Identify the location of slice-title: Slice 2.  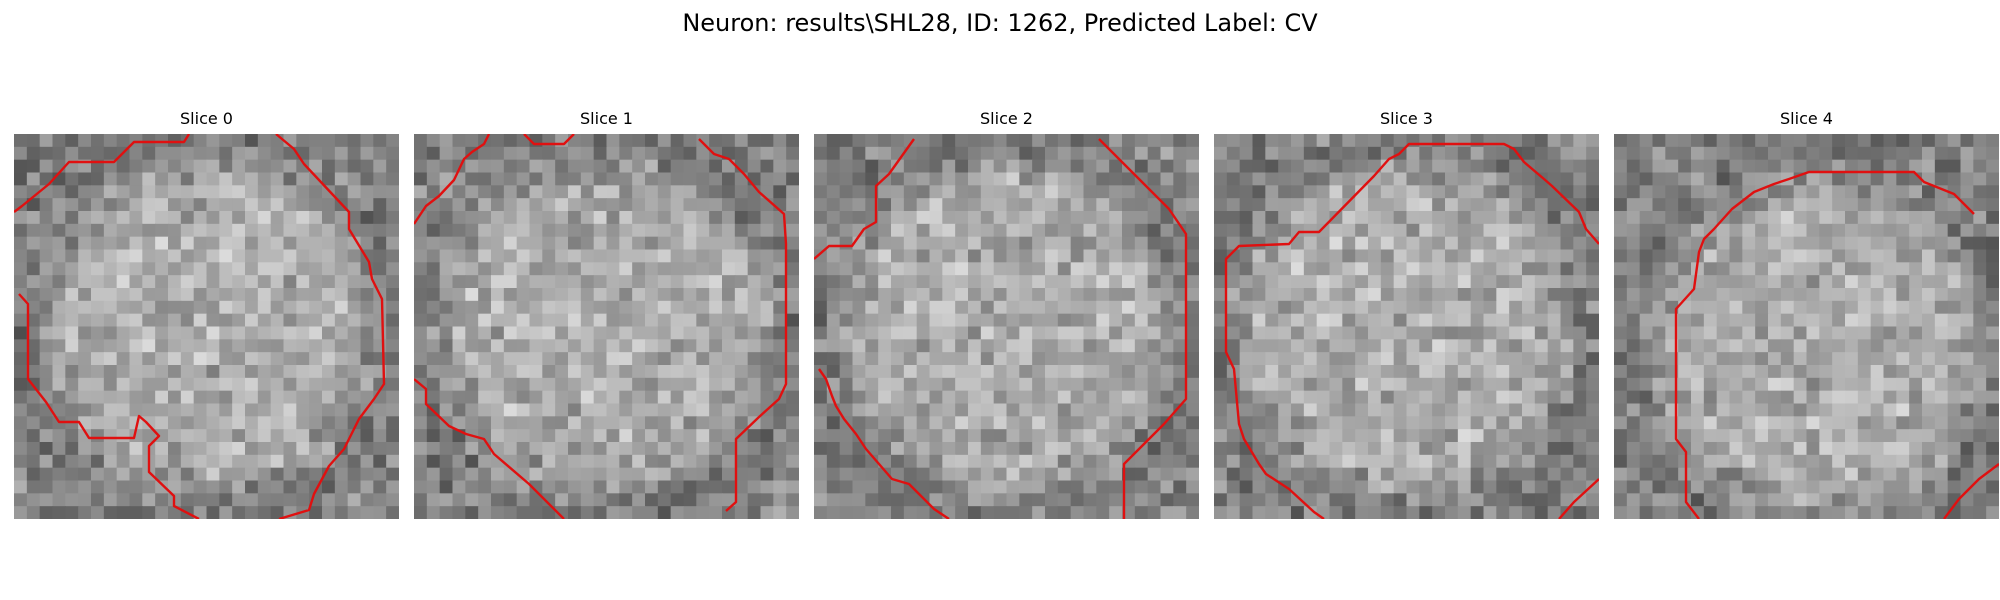
(1006, 118).